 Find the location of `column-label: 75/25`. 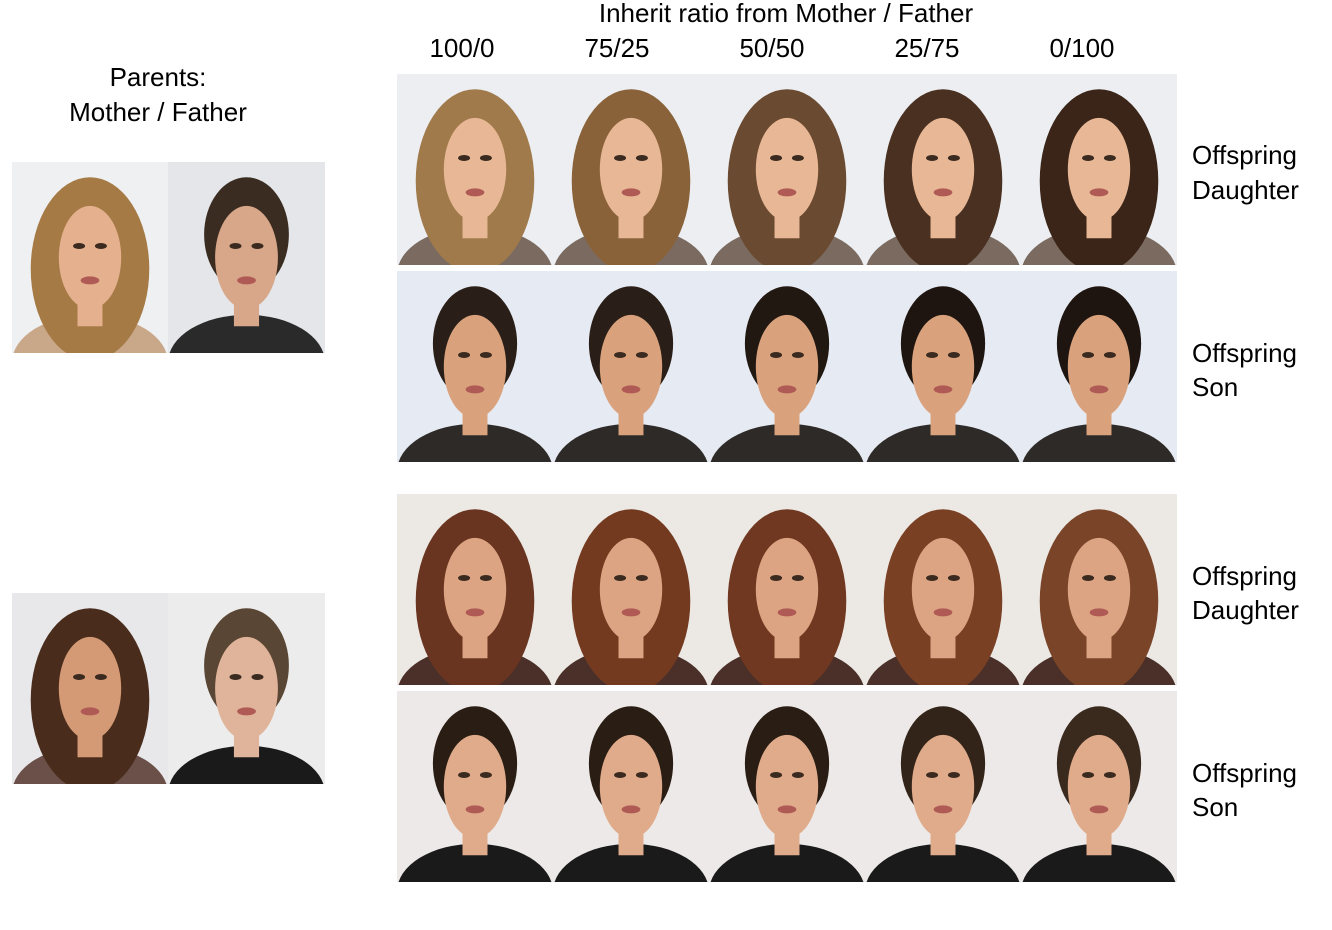

column-label: 75/25 is located at coordinates (616, 48).